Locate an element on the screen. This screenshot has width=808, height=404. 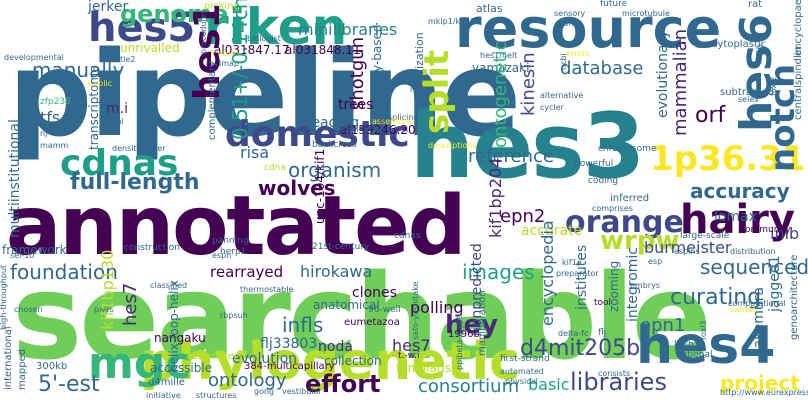
word-cdnas: cdnas is located at coordinates (119, 163).